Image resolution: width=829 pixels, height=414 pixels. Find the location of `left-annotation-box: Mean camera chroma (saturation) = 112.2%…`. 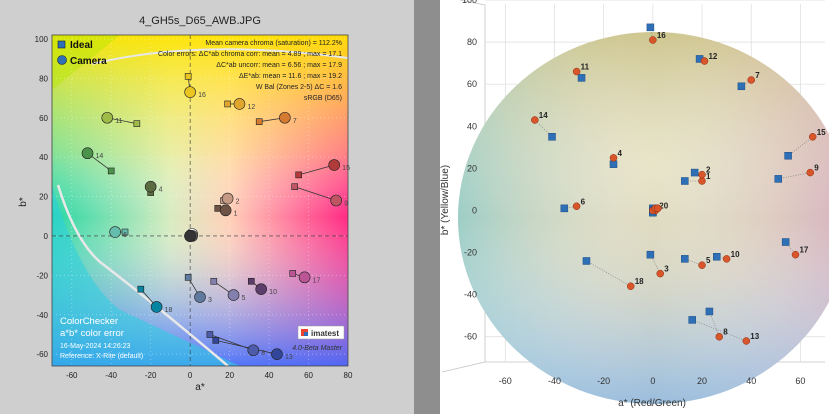

left-annotation-box: Mean camera chroma (saturation) = 112.2%… is located at coordinates (250, 71).